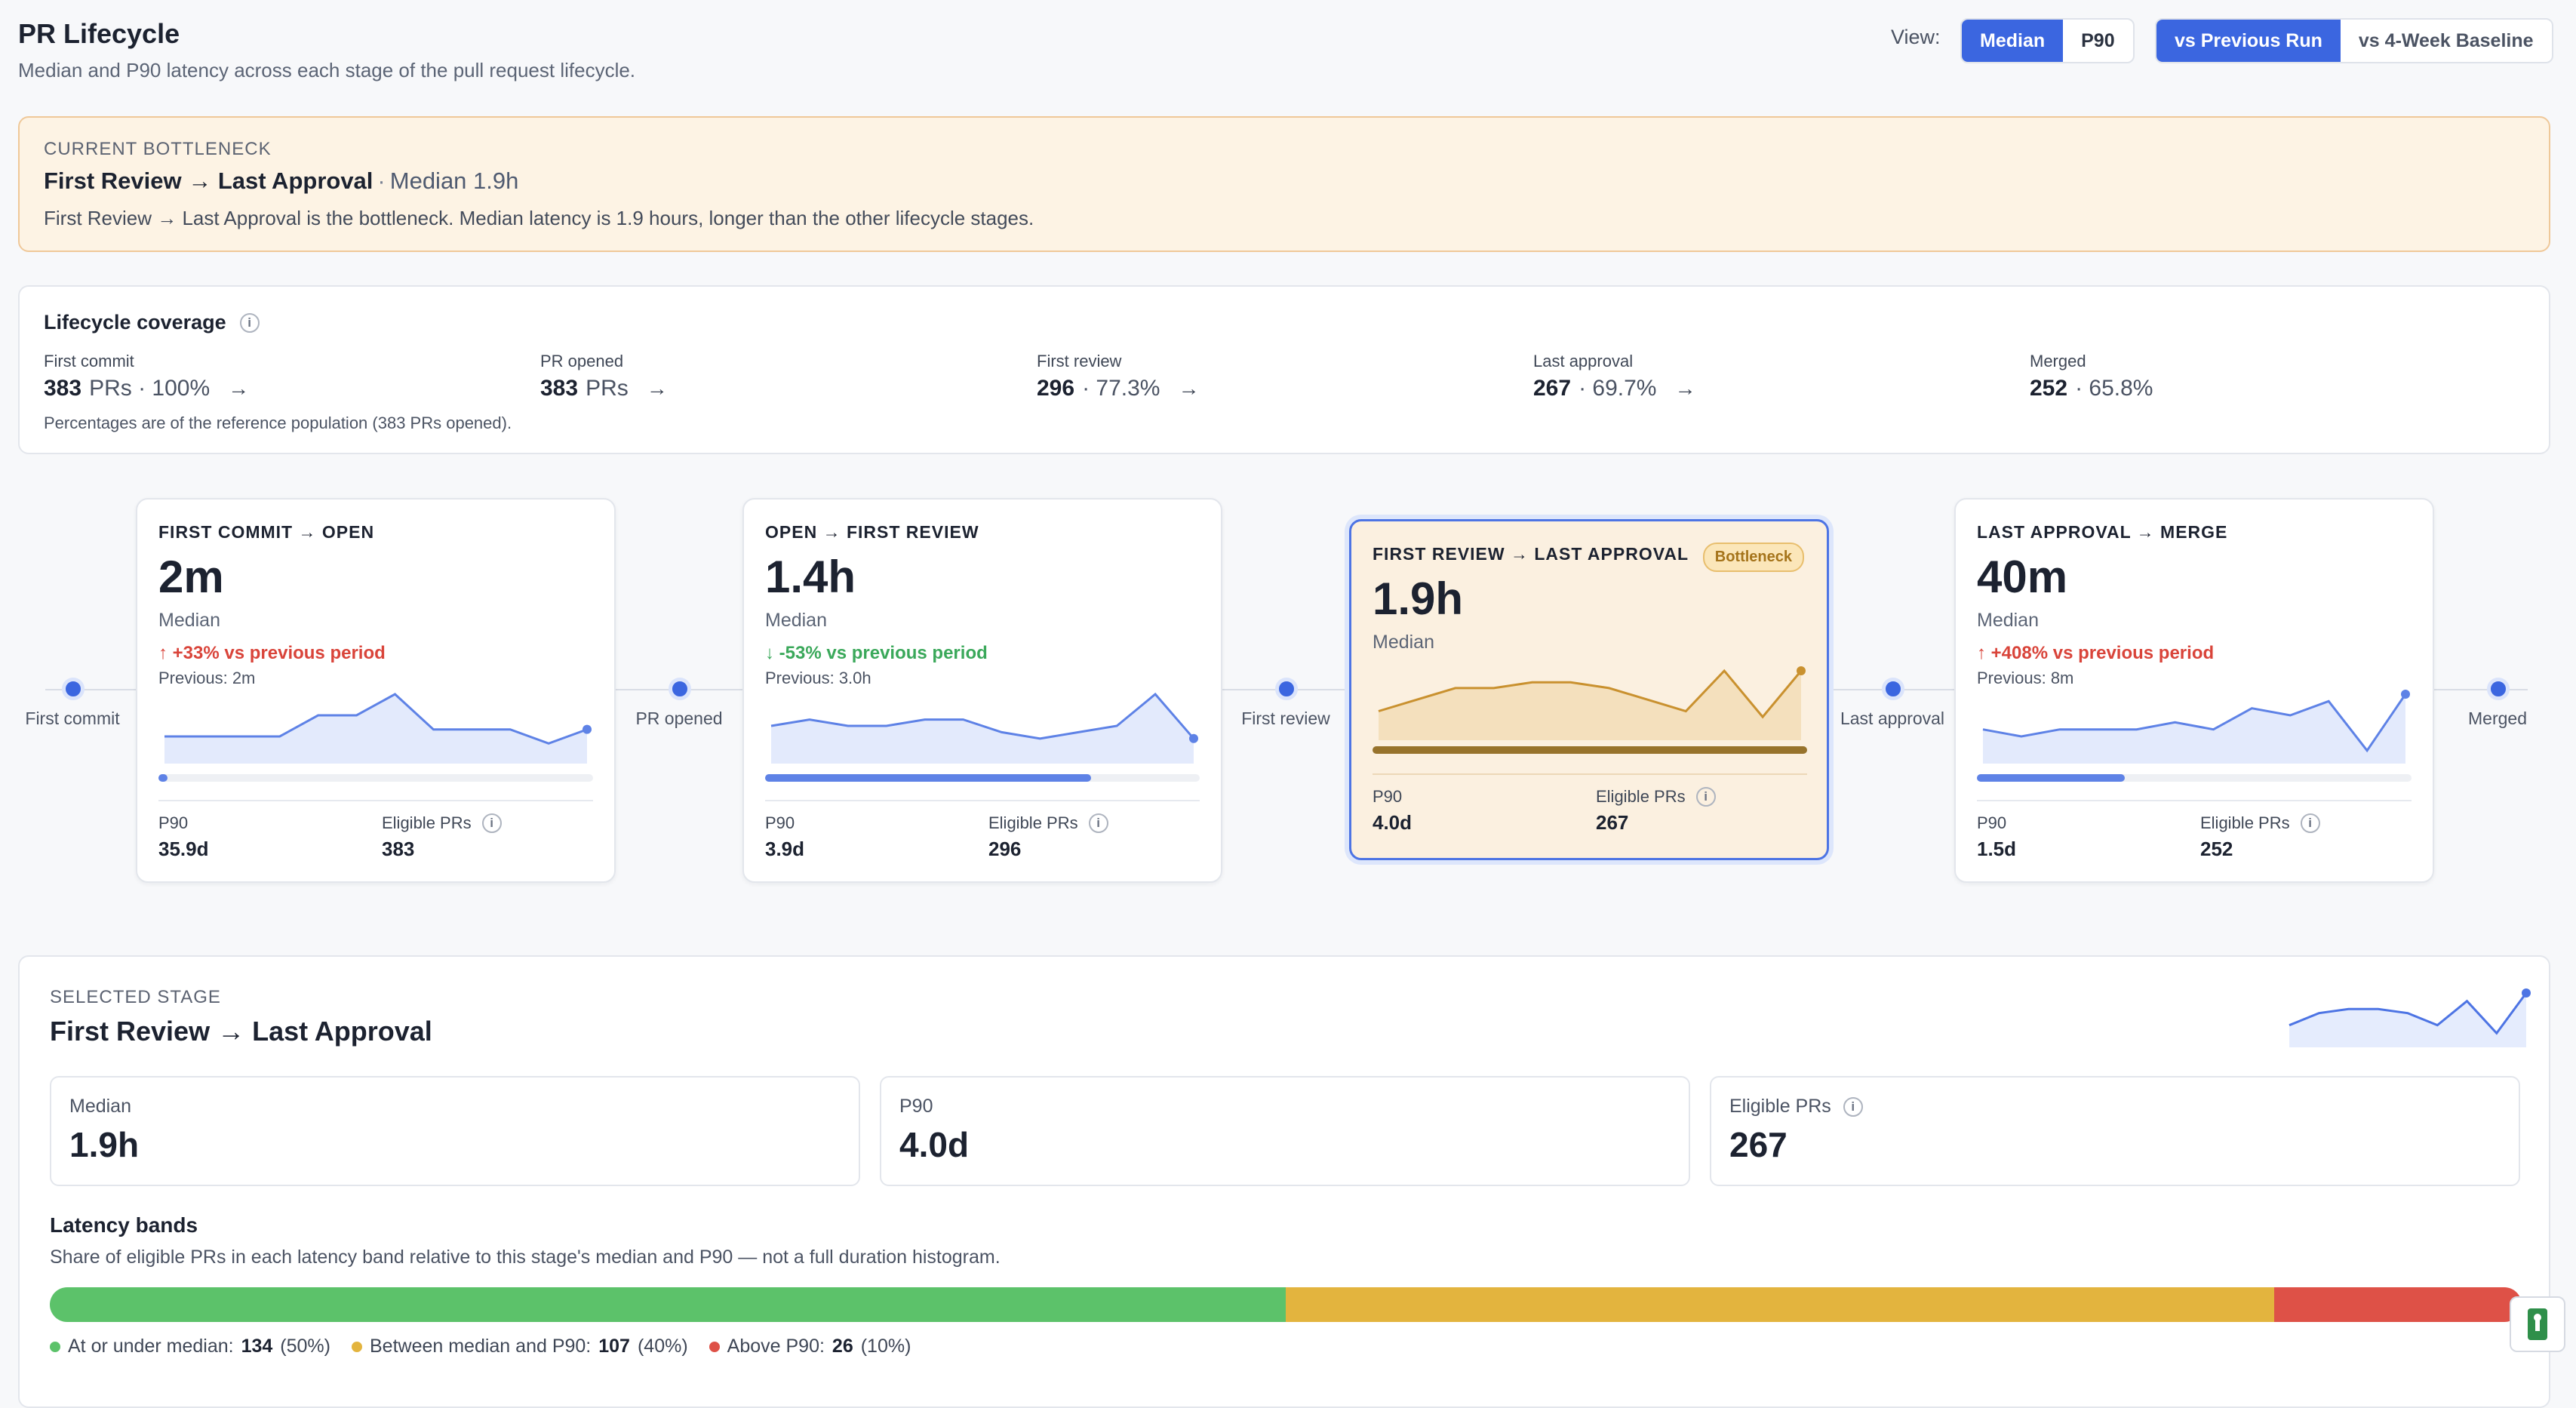 This screenshot has height=1408, width=2576. I want to click on banner-stage: First Review → Last Approval, so click(208, 181).